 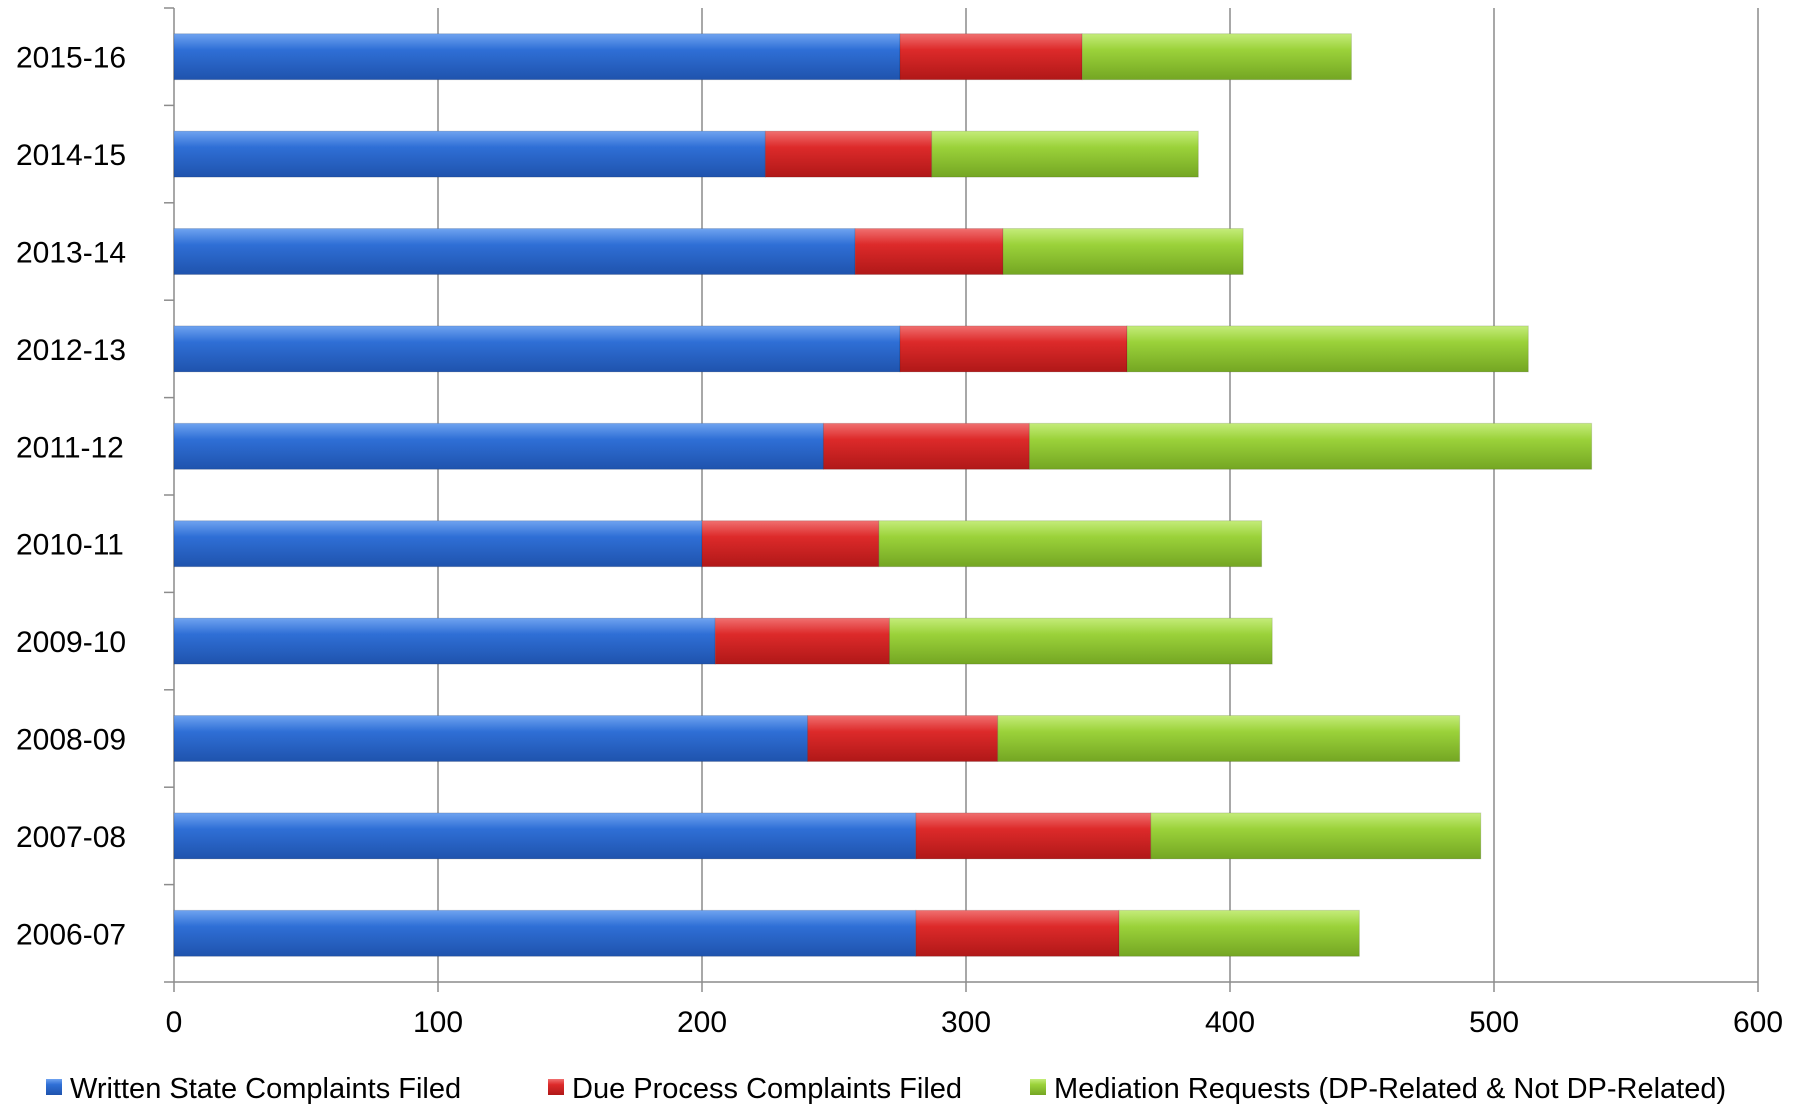 I want to click on x-tick-label: 0, so click(x=174, y=1022).